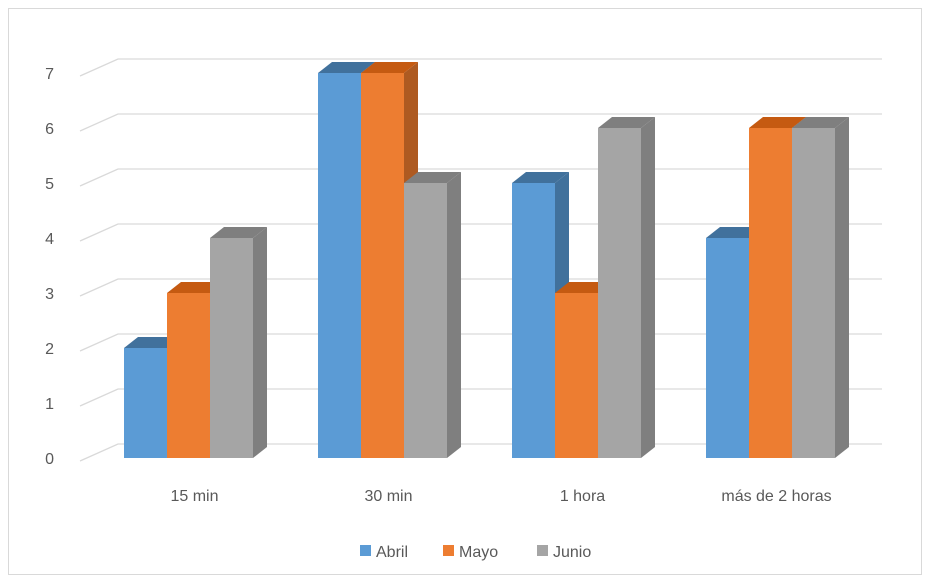  I want to click on y-tick-label: 0, so click(49, 459).